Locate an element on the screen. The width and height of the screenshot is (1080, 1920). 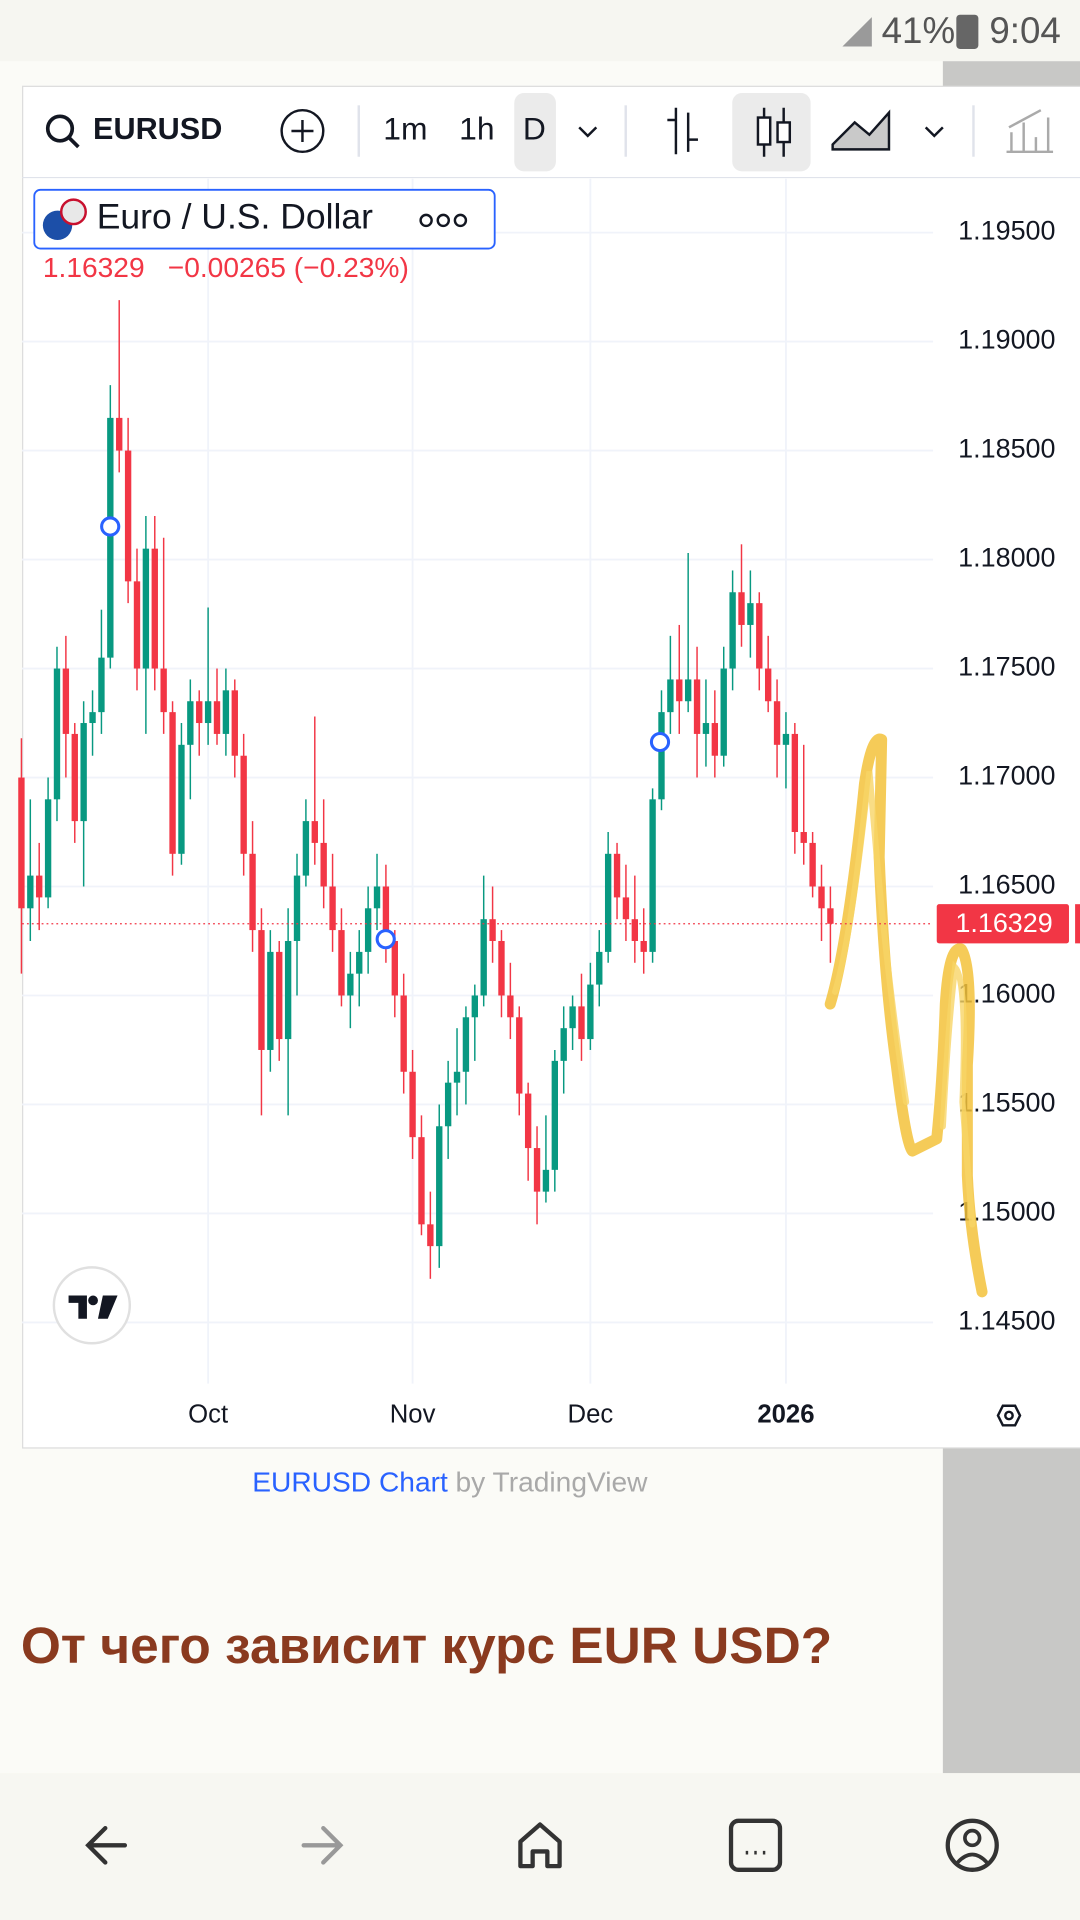
tradingview-logo-dot is located at coordinates (93, 1300).